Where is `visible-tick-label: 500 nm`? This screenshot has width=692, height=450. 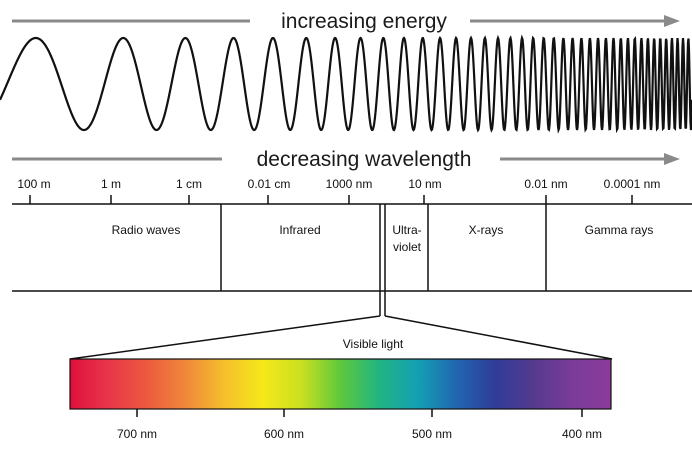 visible-tick-label: 500 nm is located at coordinates (432, 434).